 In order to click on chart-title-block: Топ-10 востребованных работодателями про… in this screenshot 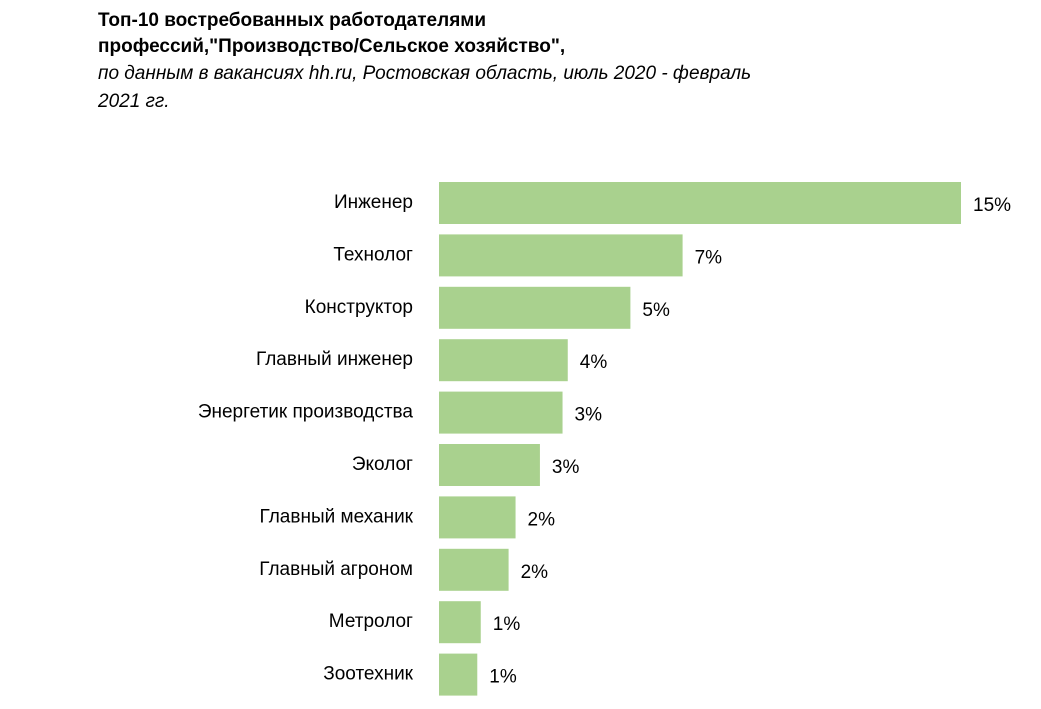, I will do `click(548, 62)`.